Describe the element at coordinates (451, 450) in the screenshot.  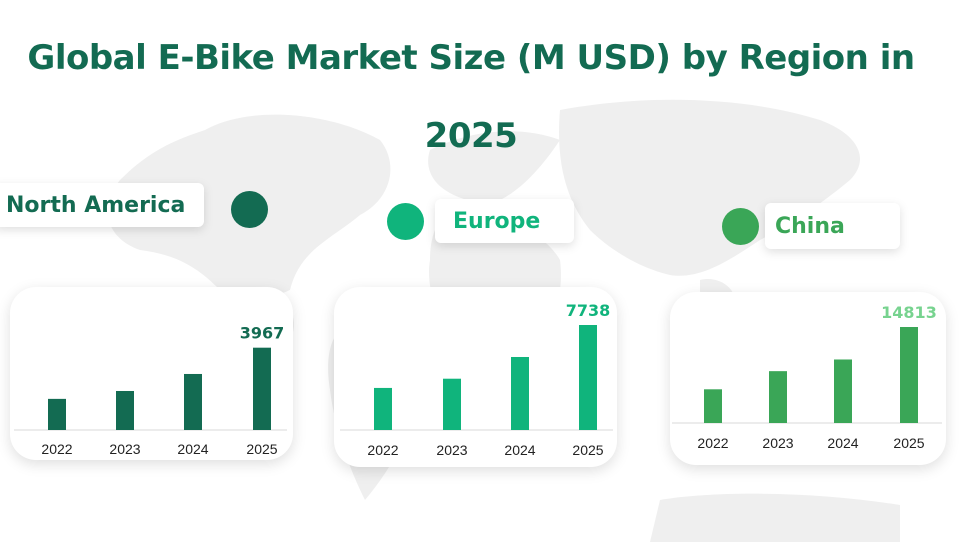
I see `europe-tick-label-2023: 2023` at that location.